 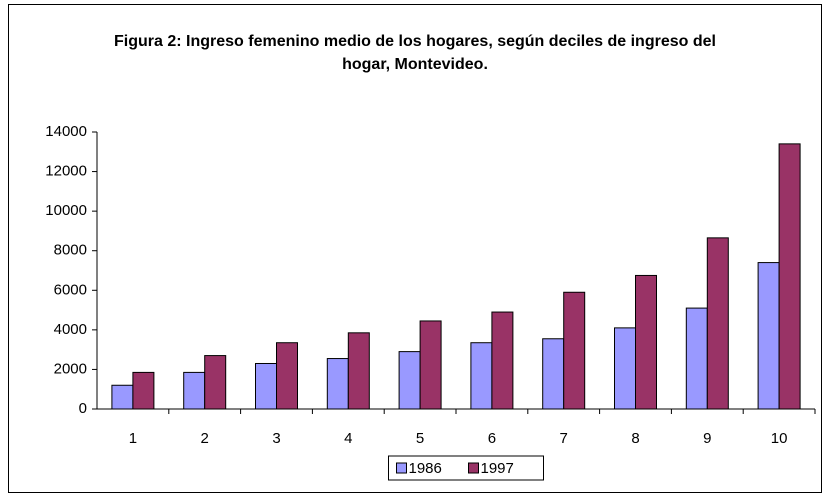 I want to click on x-tick-label: 7, so click(x=564, y=438).